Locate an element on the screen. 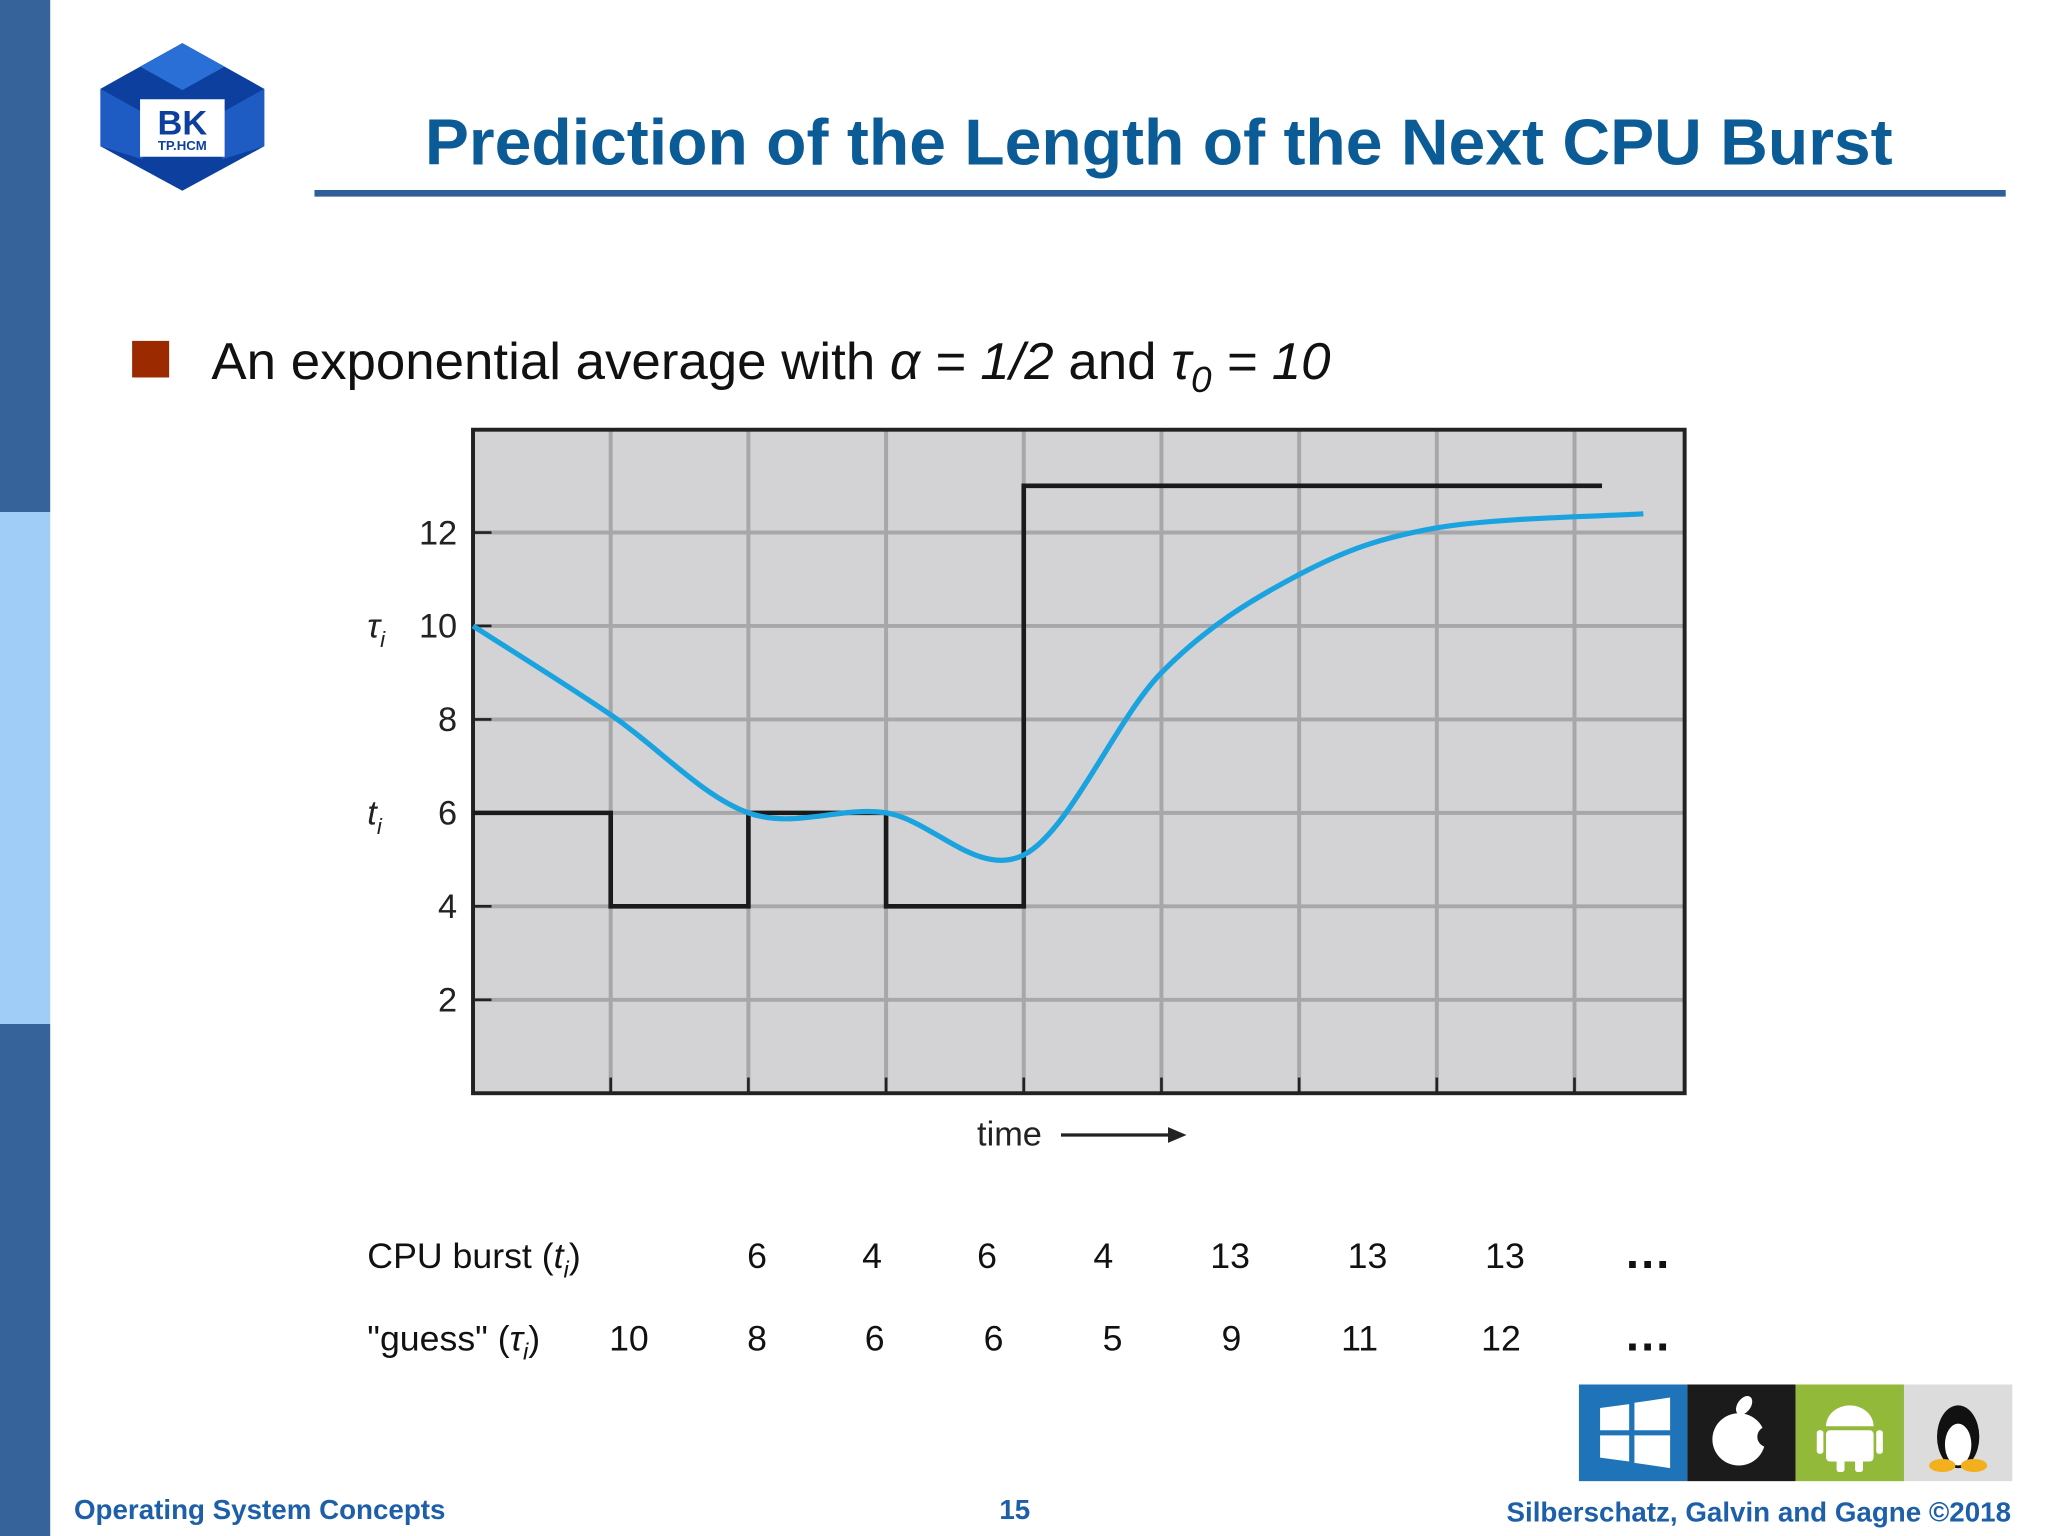 This screenshot has width=2048, height=1536. bullet-marker is located at coordinates (151, 359).